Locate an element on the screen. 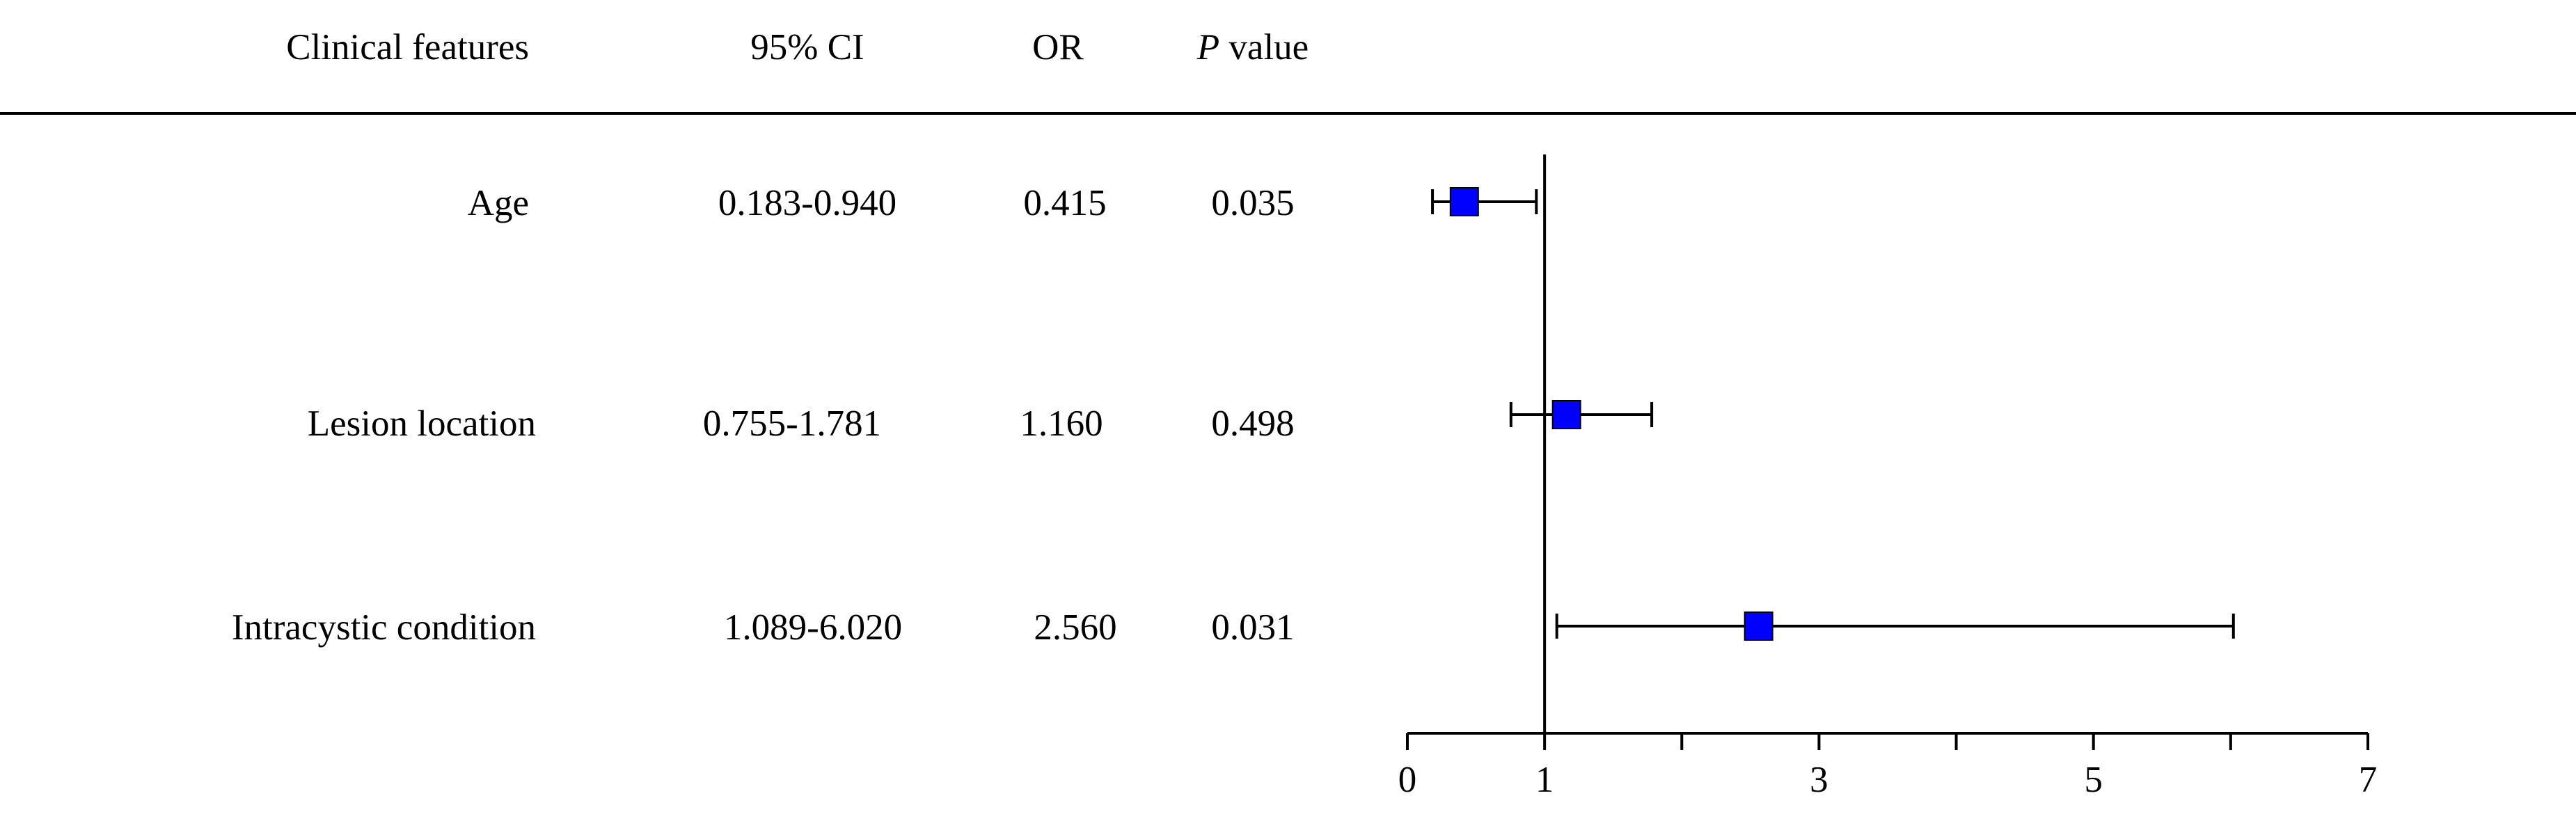 The height and width of the screenshot is (823, 2576). x-tick-label-0: 0 is located at coordinates (1407, 780).